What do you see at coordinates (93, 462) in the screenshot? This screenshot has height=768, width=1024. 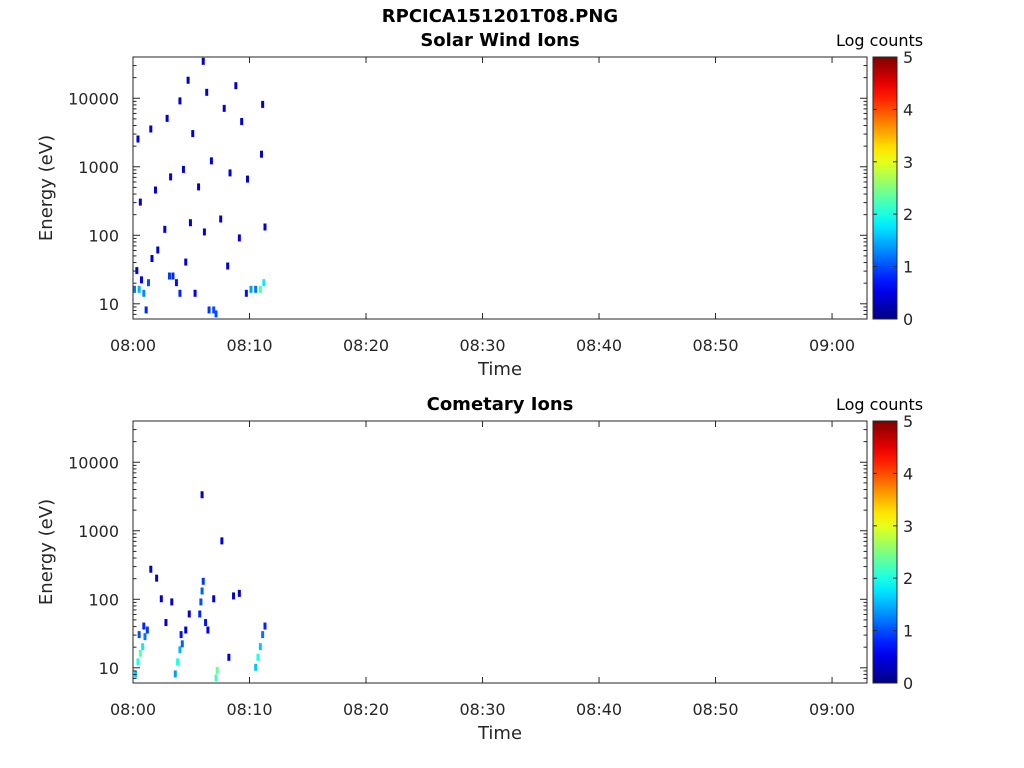 I see `y-tick-label: 10000` at bounding box center [93, 462].